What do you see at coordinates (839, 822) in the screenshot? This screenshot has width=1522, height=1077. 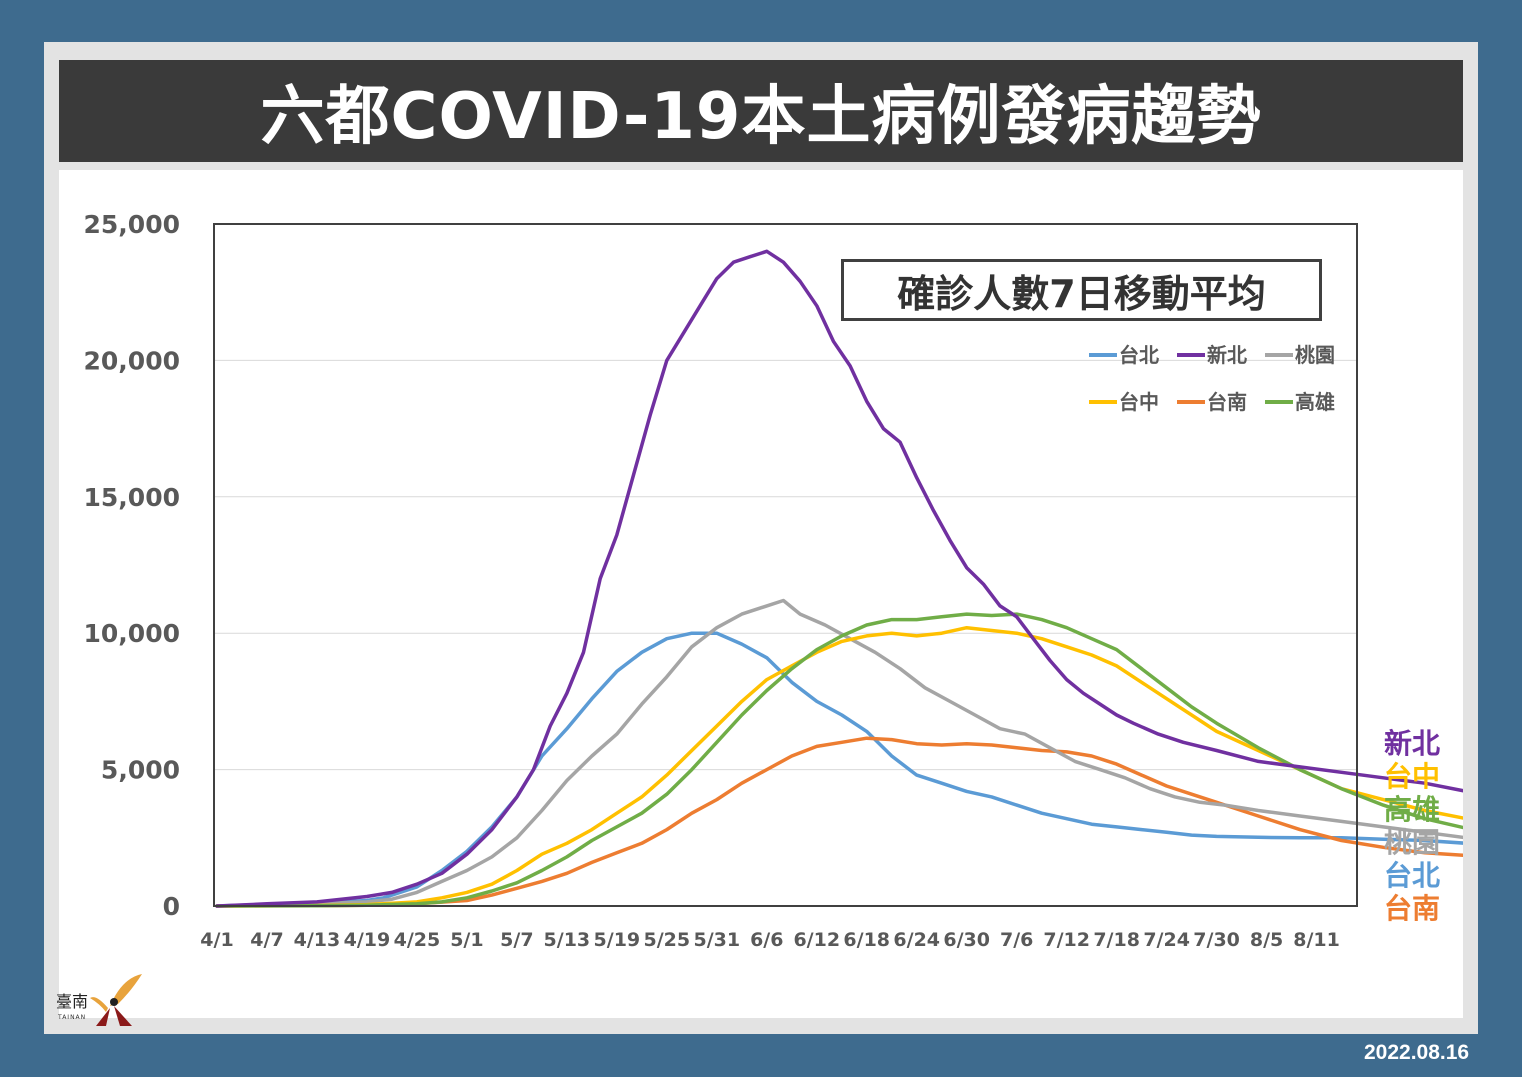 I see `series-line-台南` at bounding box center [839, 822].